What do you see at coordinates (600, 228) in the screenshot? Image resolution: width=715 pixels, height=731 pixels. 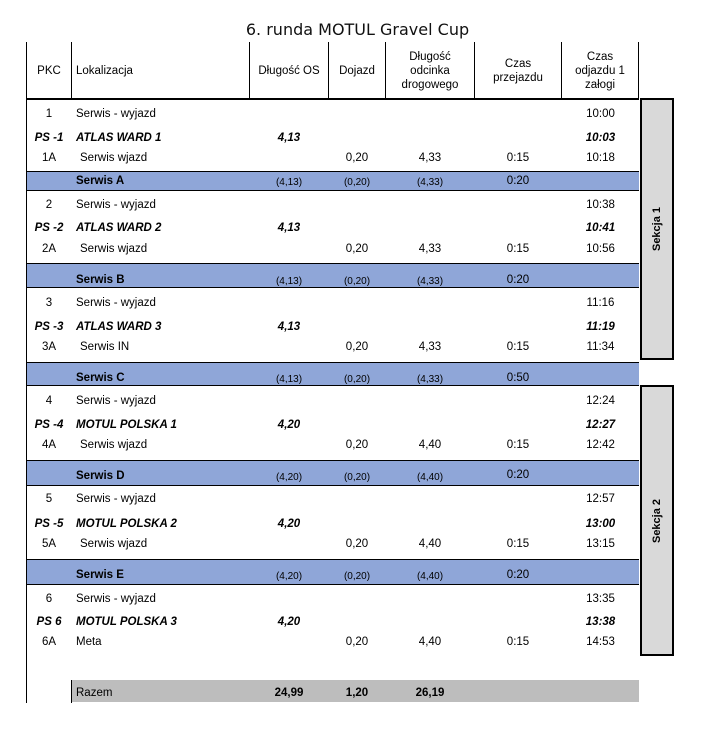 I see `cell-czas-odjazdu: 10:41` at bounding box center [600, 228].